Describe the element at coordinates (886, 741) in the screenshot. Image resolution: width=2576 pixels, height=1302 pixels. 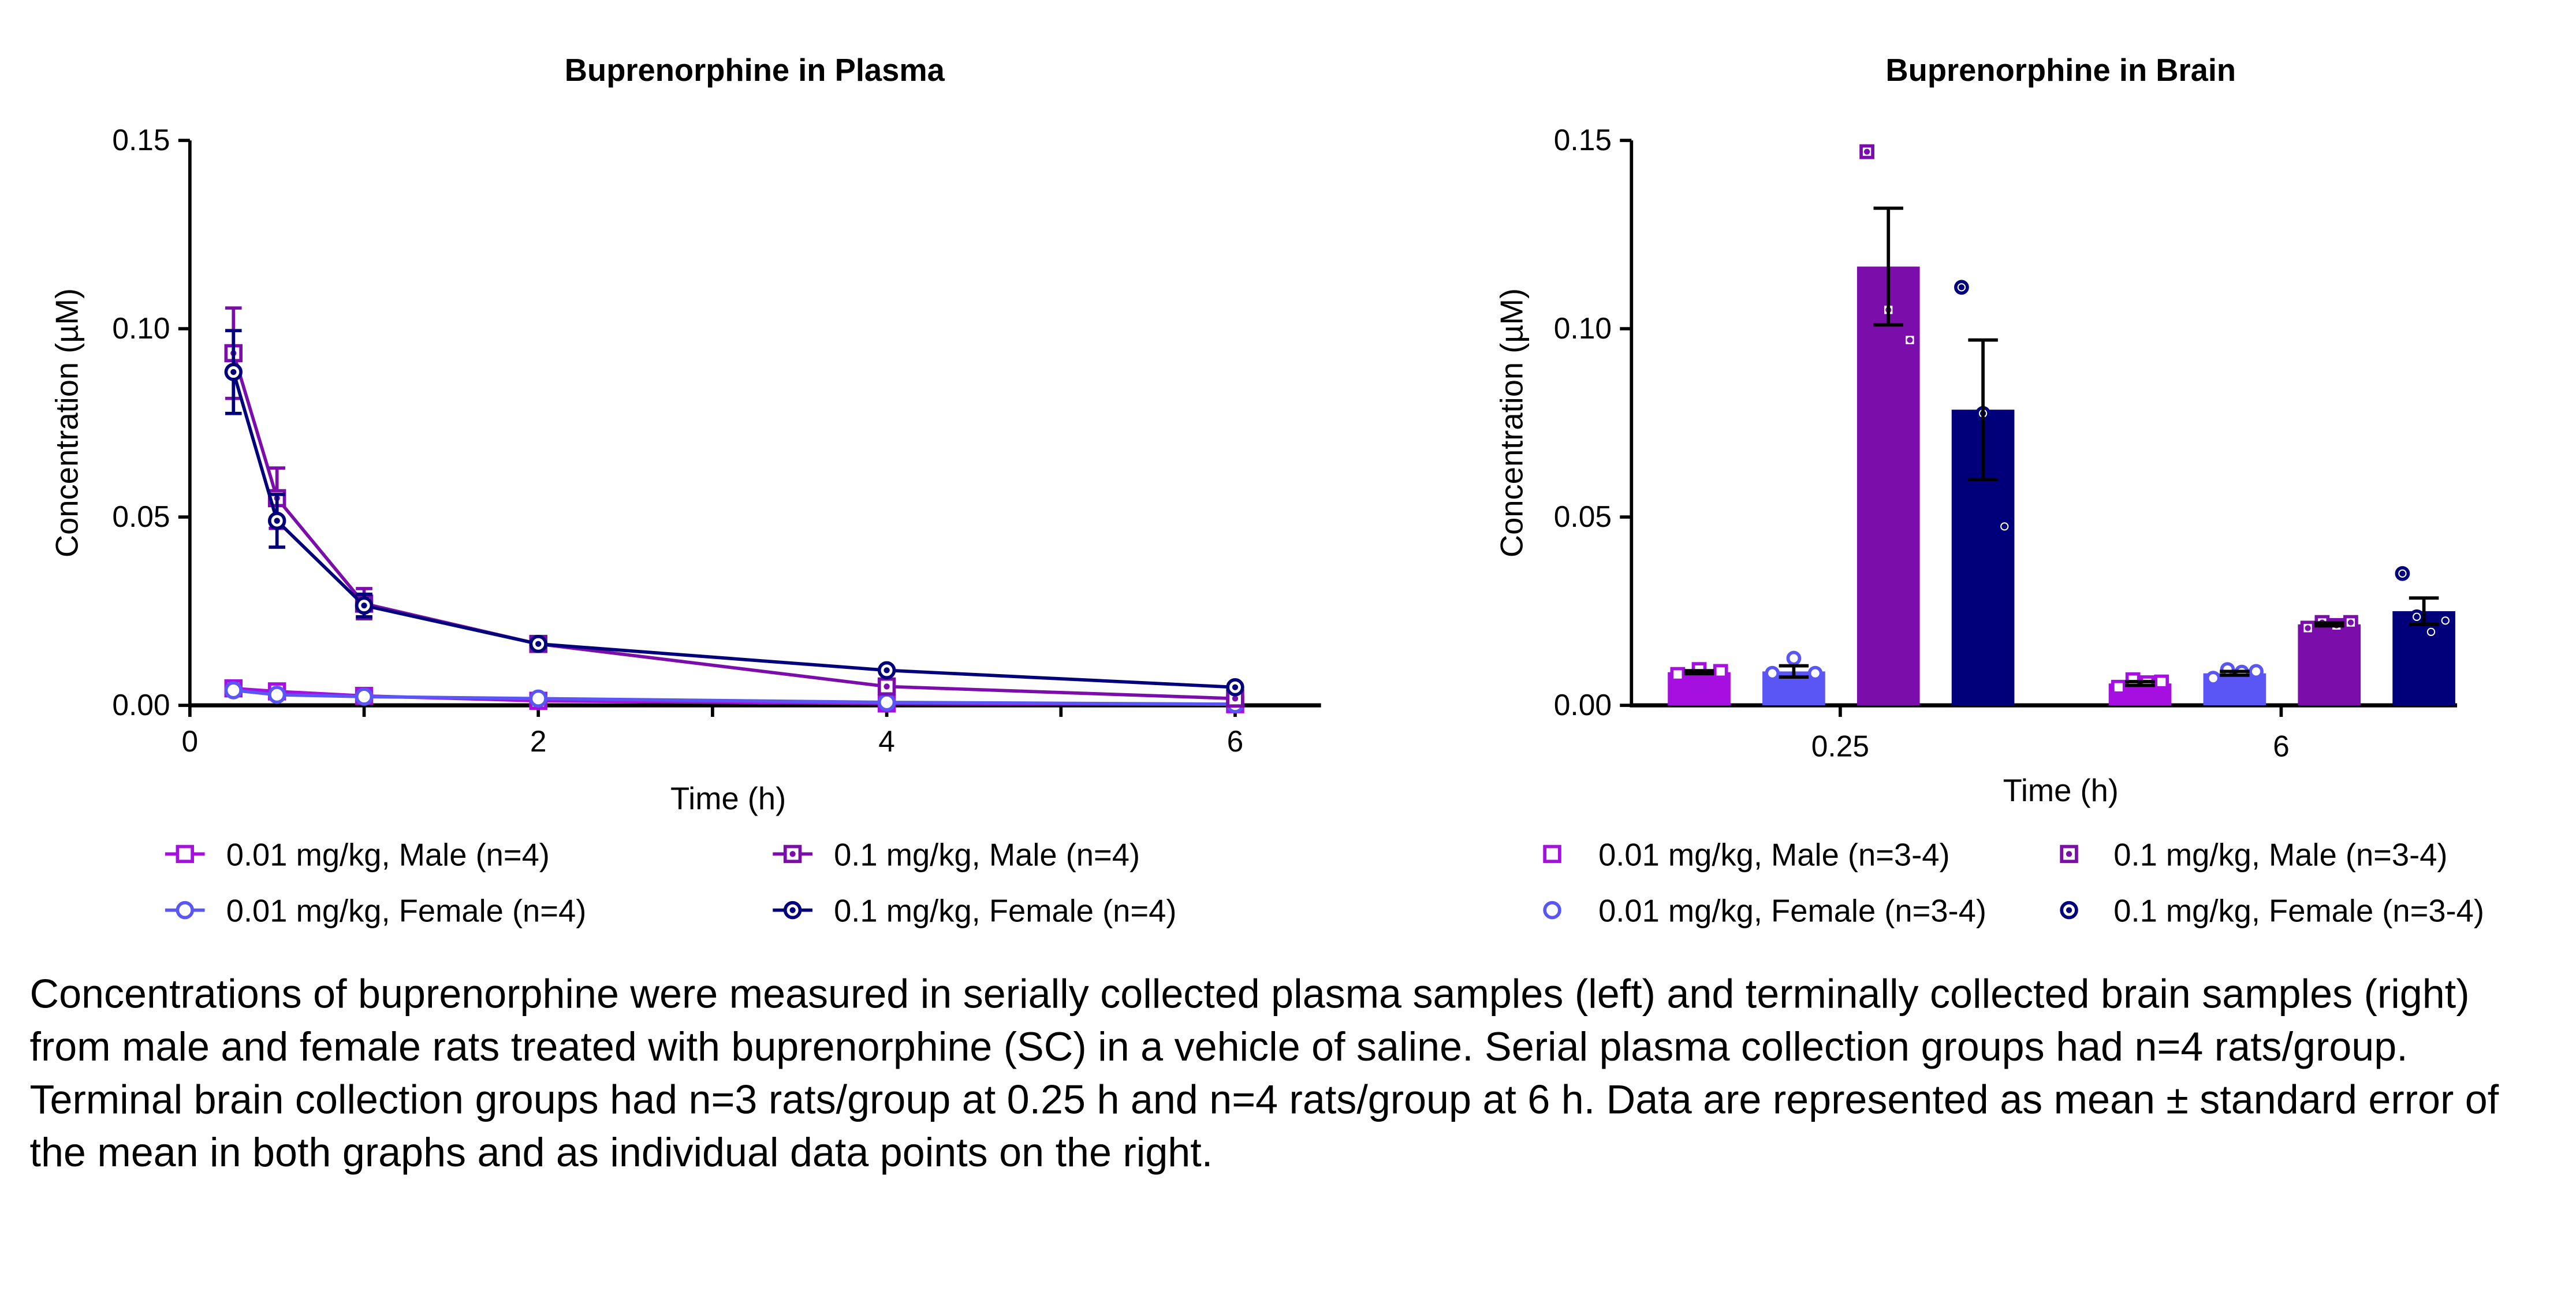
I see `x-tick-label: 4` at that location.